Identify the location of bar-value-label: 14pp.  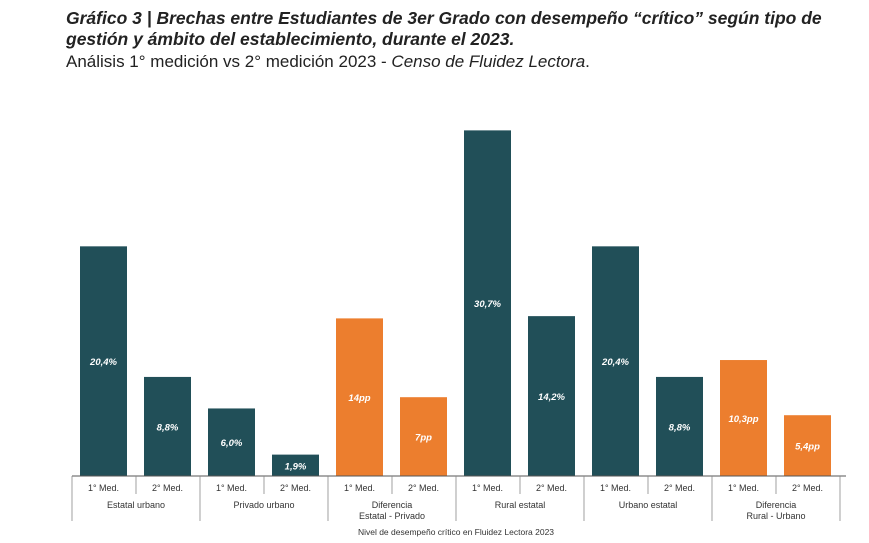
(359, 398).